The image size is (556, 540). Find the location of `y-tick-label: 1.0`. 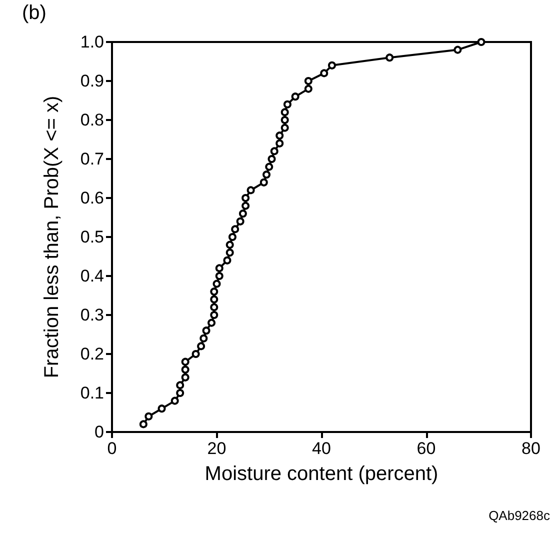

y-tick-label: 1.0 is located at coordinates (92, 42).